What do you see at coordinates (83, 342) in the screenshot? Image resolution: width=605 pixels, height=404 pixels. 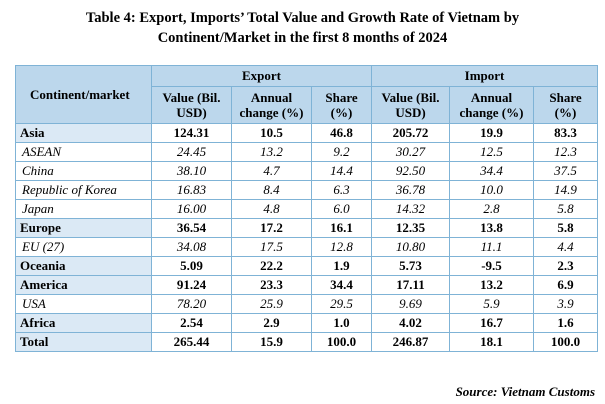 I see `row-label: Total` at bounding box center [83, 342].